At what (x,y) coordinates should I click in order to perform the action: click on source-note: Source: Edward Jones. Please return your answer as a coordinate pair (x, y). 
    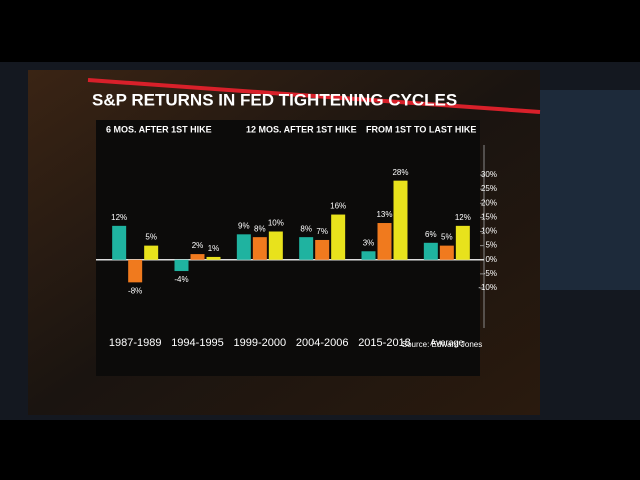
    Looking at the image, I should click on (442, 344).